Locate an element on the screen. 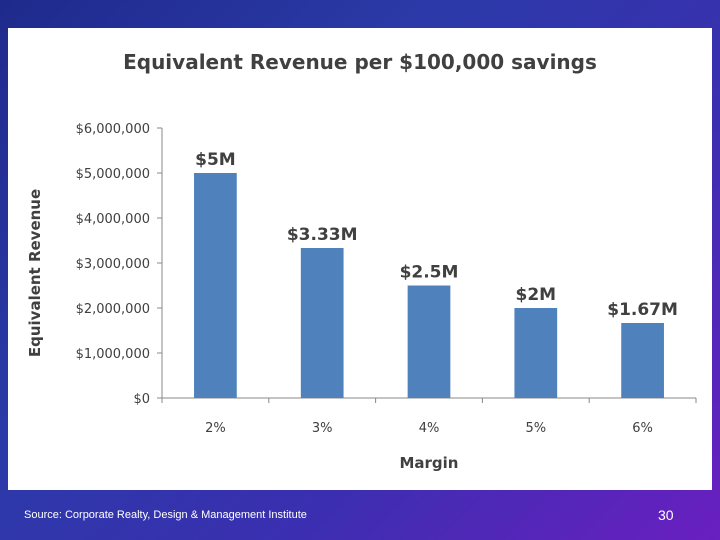  bar-5pct is located at coordinates (536, 353).